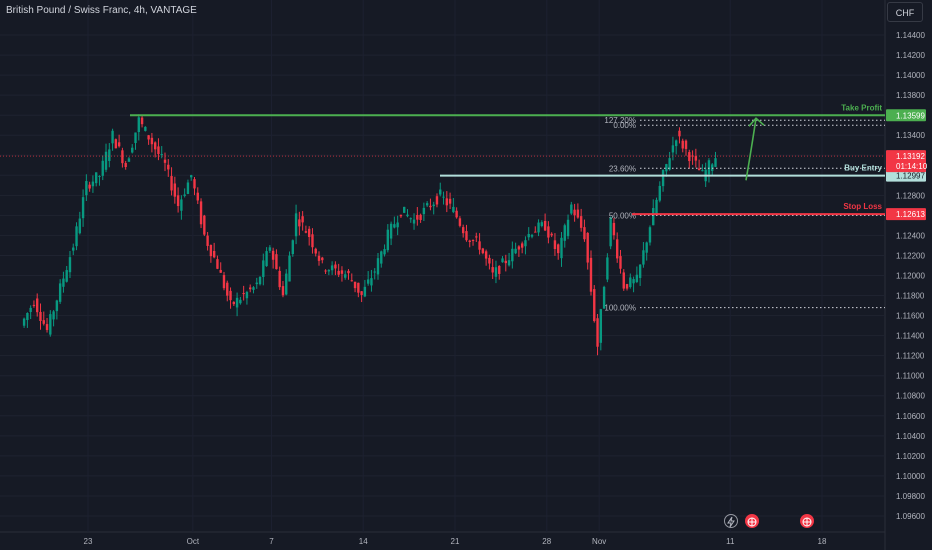 This screenshot has width=932, height=550. I want to click on current-price-label: 1.13192, so click(910, 156).